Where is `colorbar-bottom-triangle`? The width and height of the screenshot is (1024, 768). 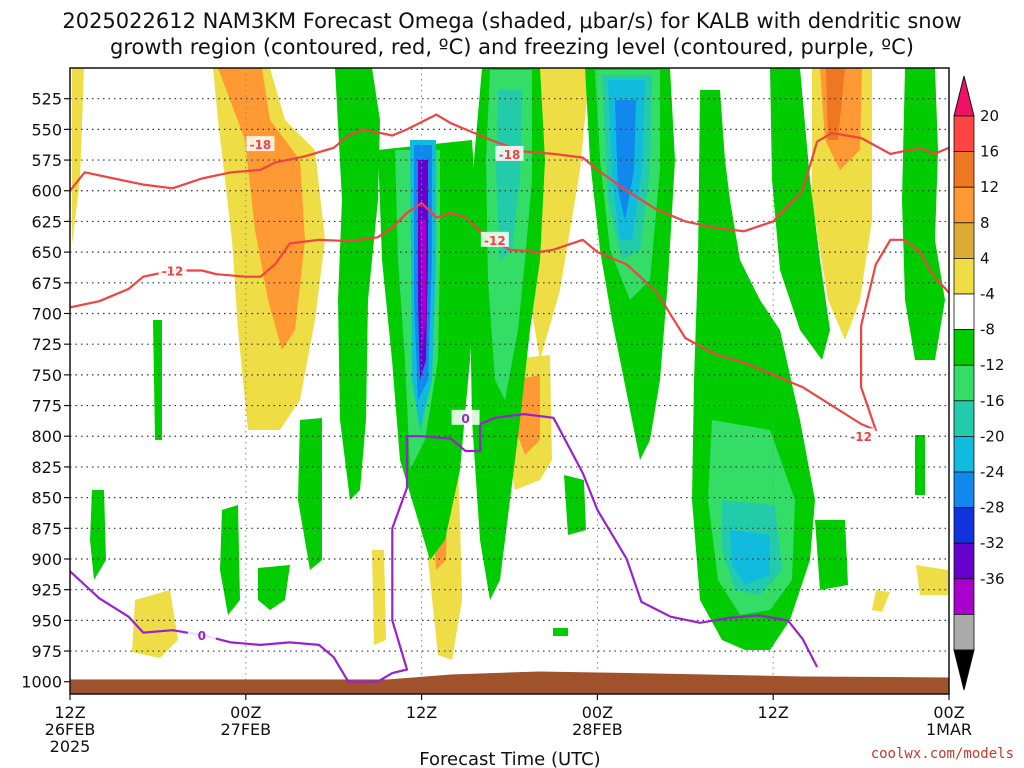
colorbar-bottom-triangle is located at coordinates (964, 670).